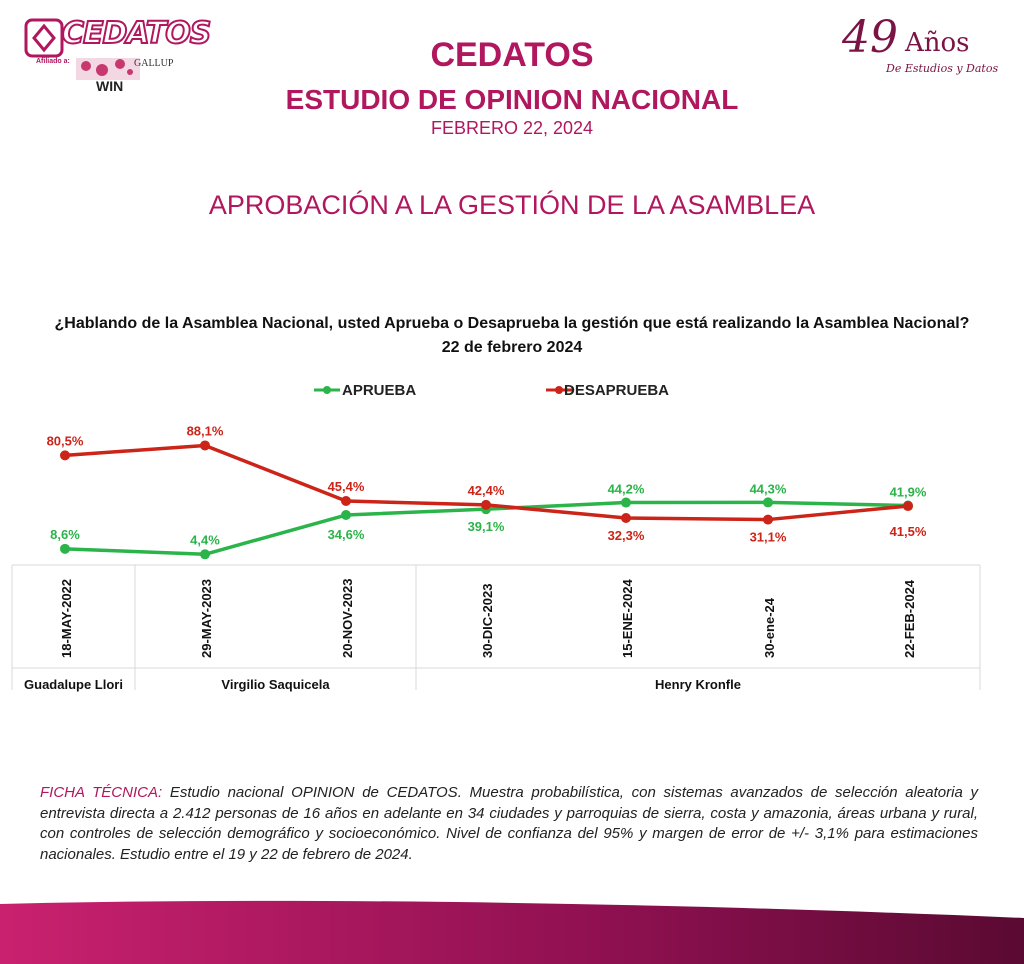 This screenshot has height=964, width=1024. I want to click on data-label-desaprueba: 41,5%, so click(908, 531).